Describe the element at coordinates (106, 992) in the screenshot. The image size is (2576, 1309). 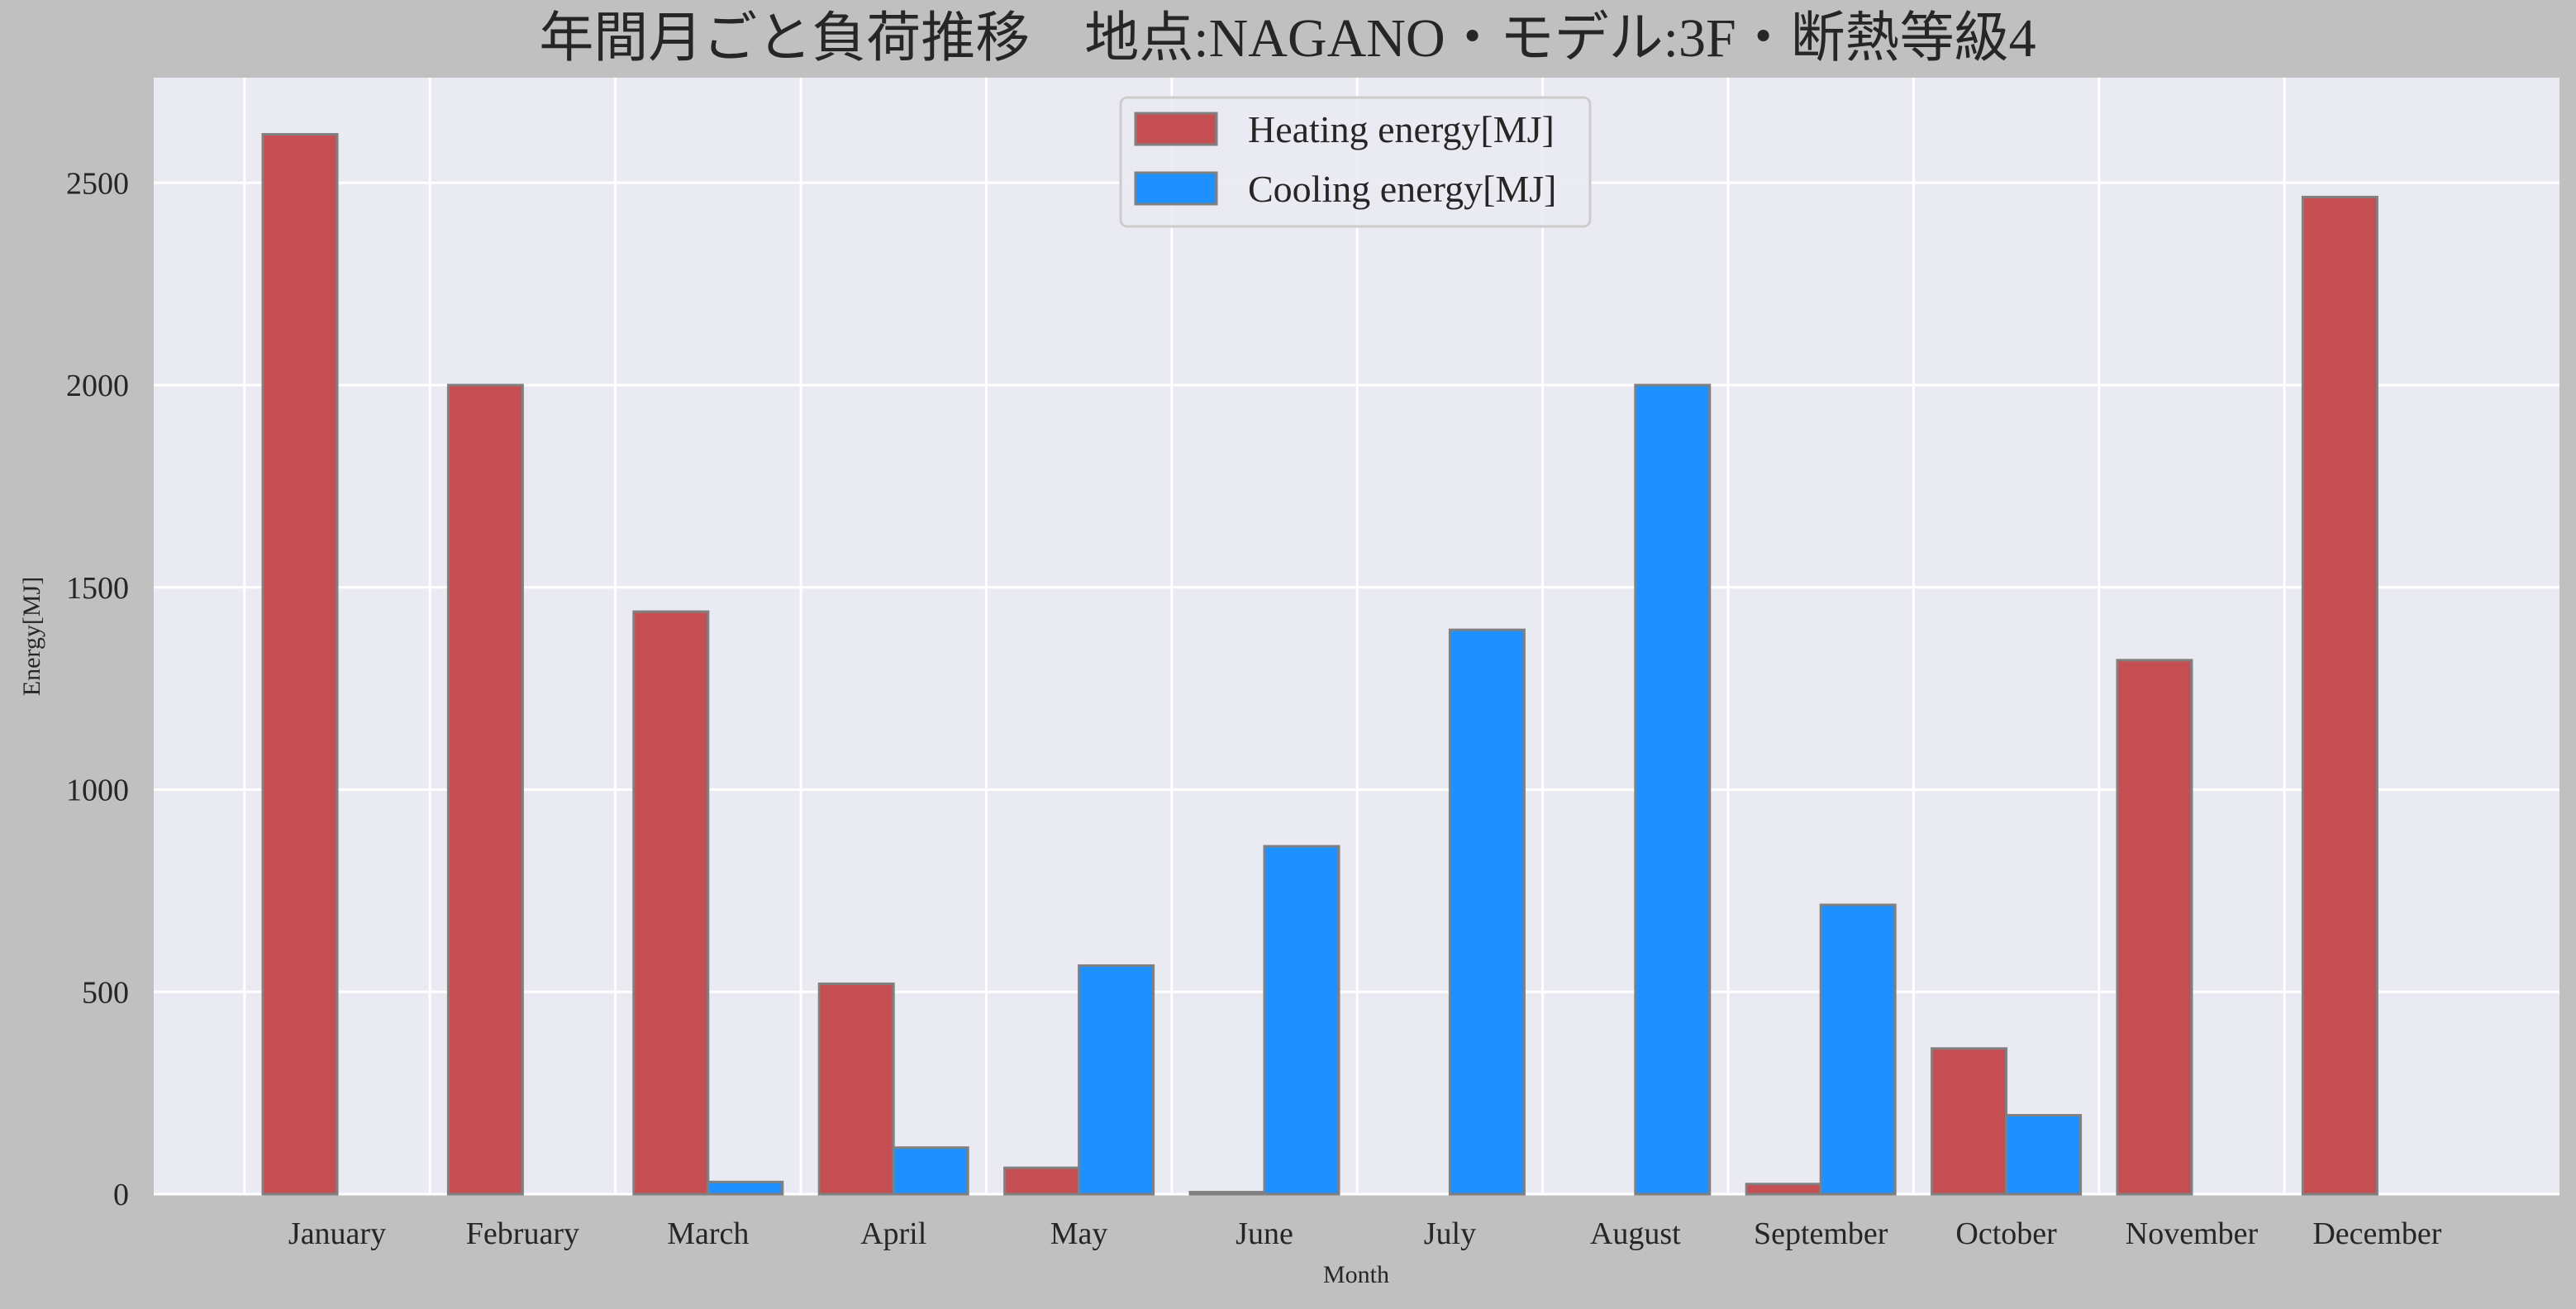
I see `y-tick-label: 500` at that location.